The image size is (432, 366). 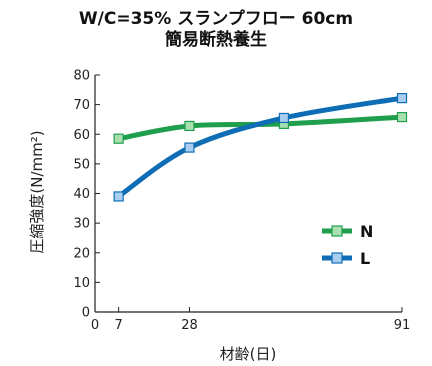 I want to click on x-tick-label: 91, so click(x=402, y=325).